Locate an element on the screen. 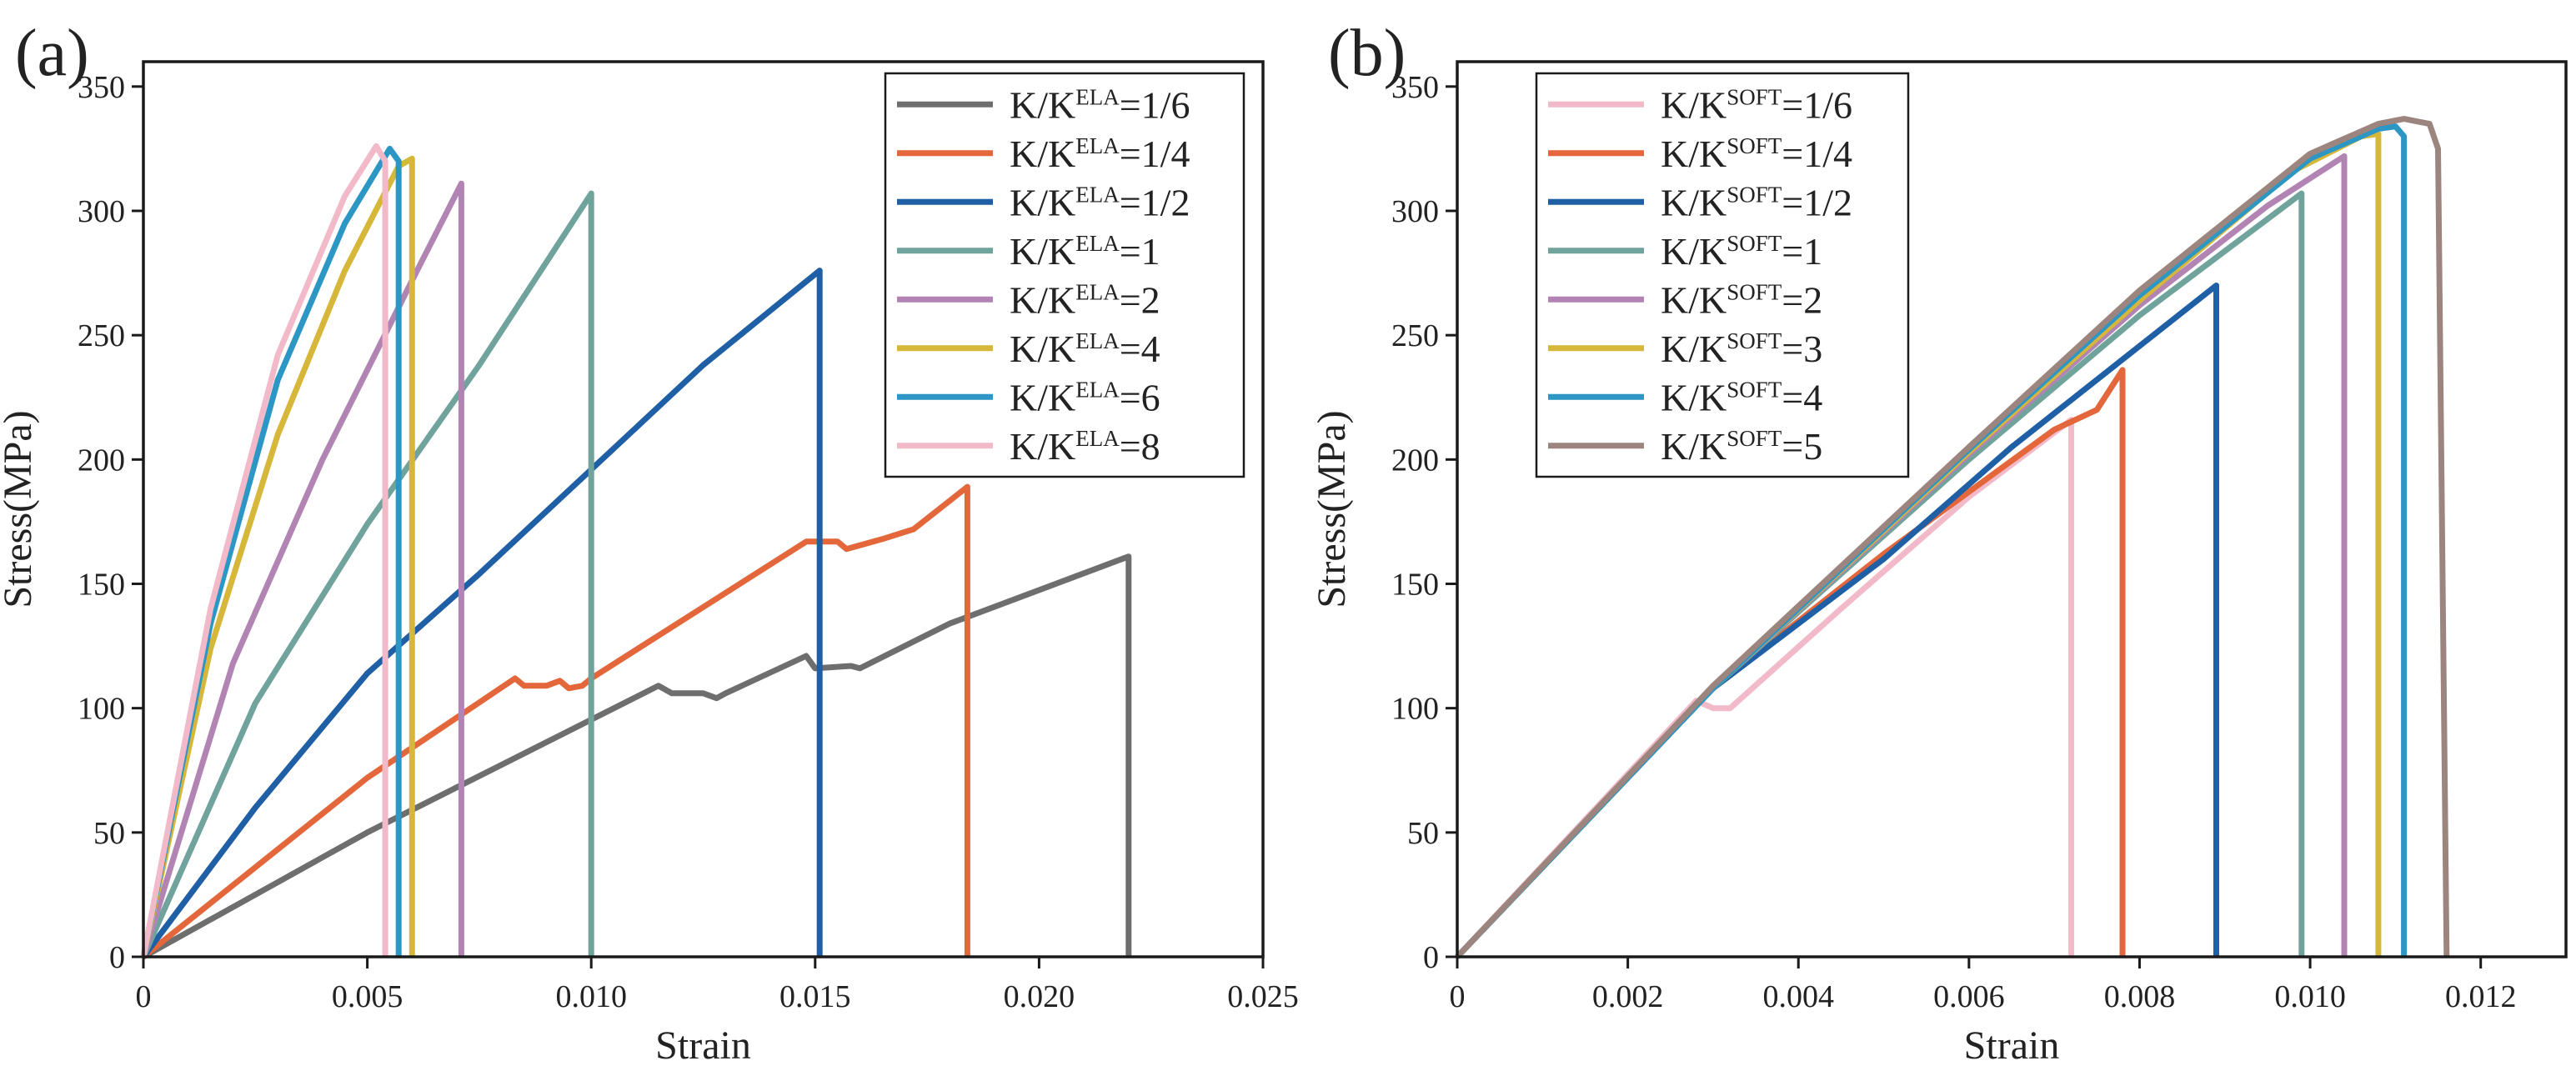 This screenshot has height=1081, width=2576. legend-label: K/KELA=6 is located at coordinates (1085, 397).